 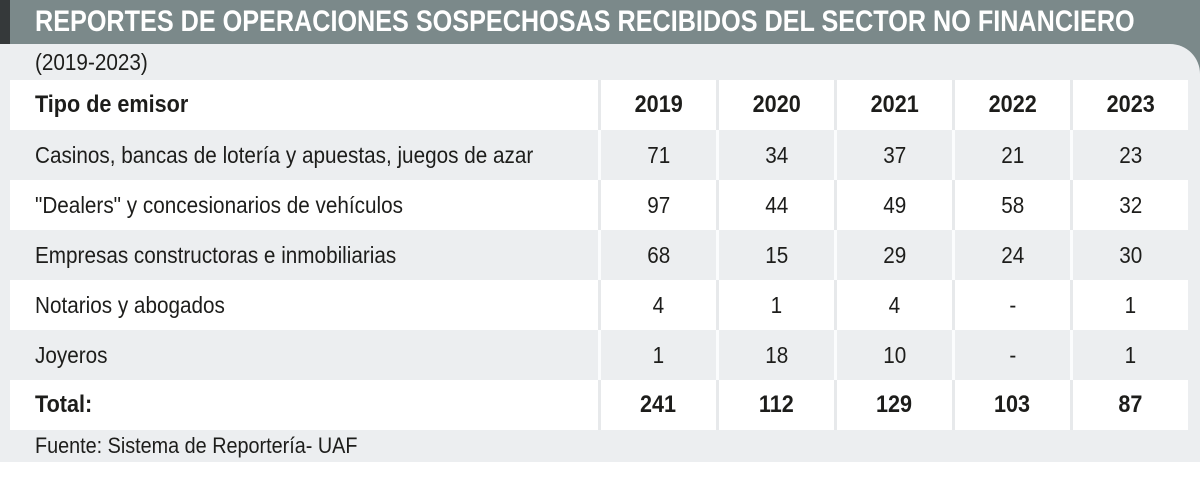 I want to click on cell-value: 30, so click(x=1130, y=254).